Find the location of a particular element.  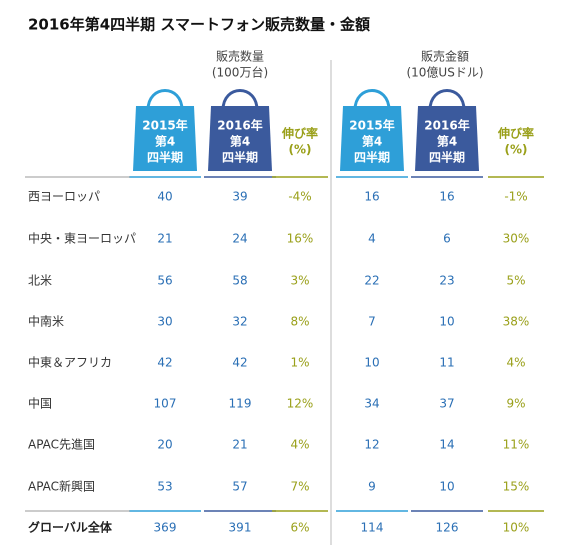

cell: 11 is located at coordinates (446, 363).